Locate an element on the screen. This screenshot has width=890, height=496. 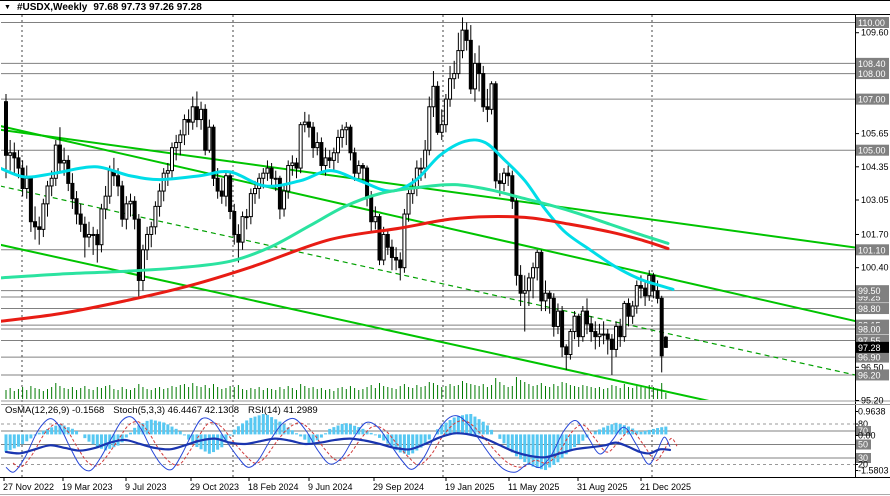
price-axis is located at coordinates (872, 246).